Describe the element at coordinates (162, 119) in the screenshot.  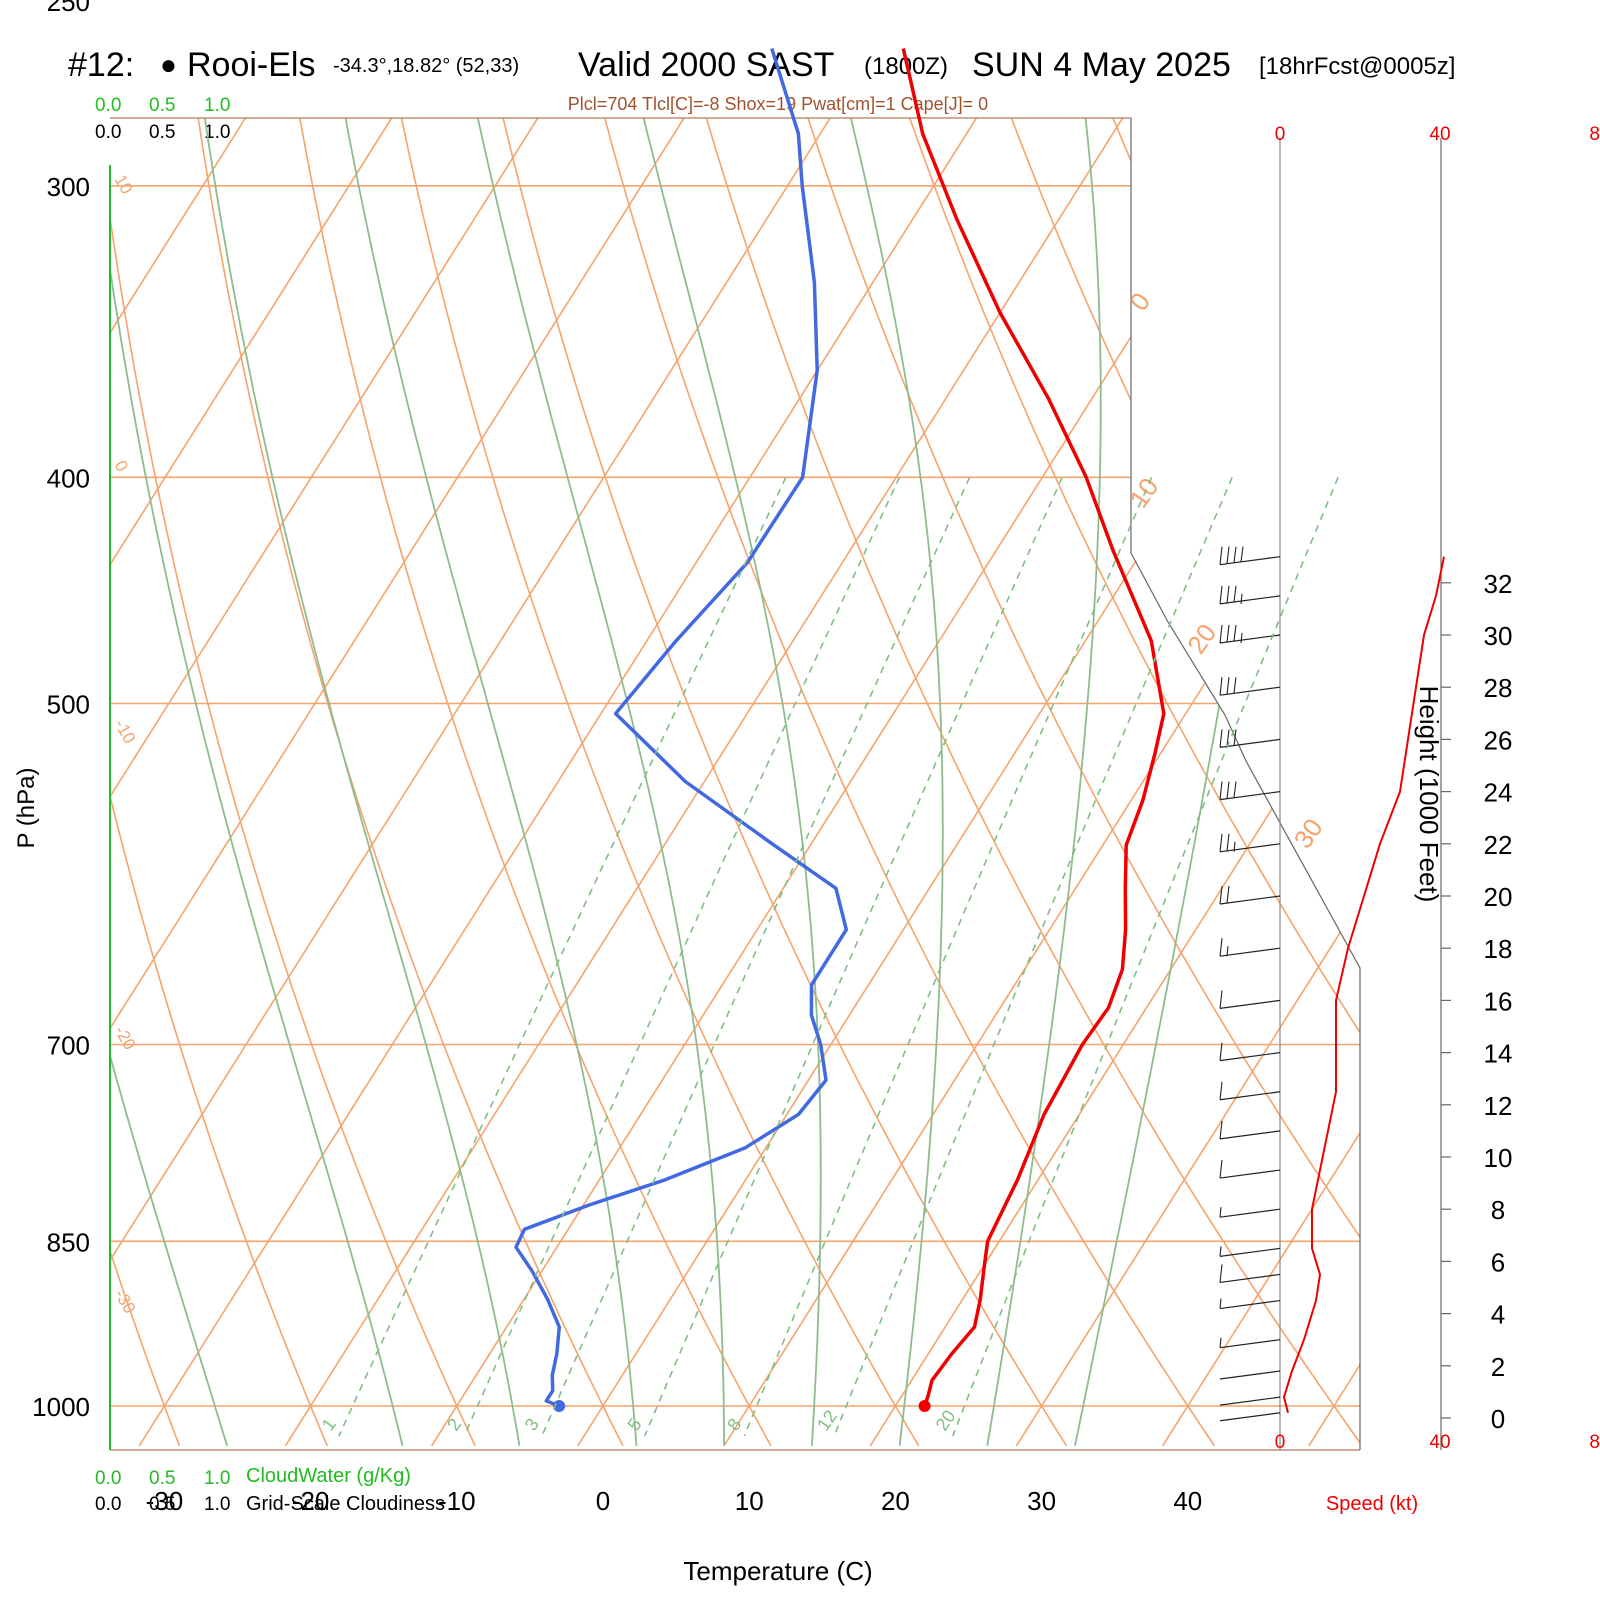
I see `cloud-scale-top: 0.0 0.5 1.0 0.0 0.5 1.0` at that location.